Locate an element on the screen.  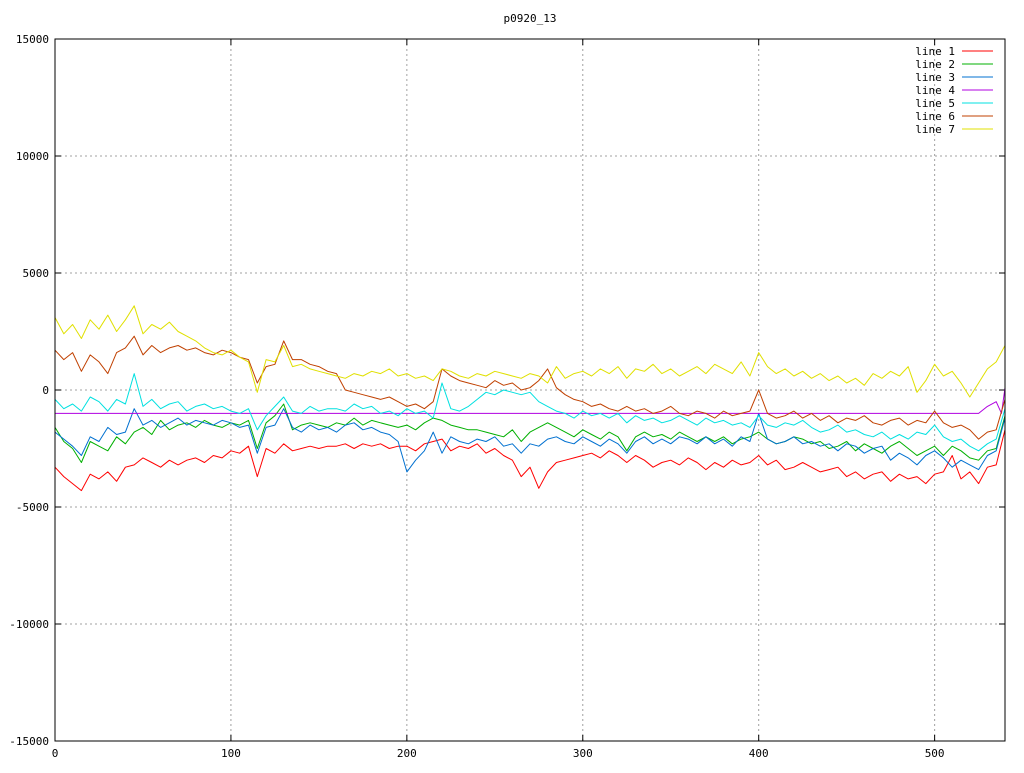
x-tick-label: 500 is located at coordinates (935, 753).